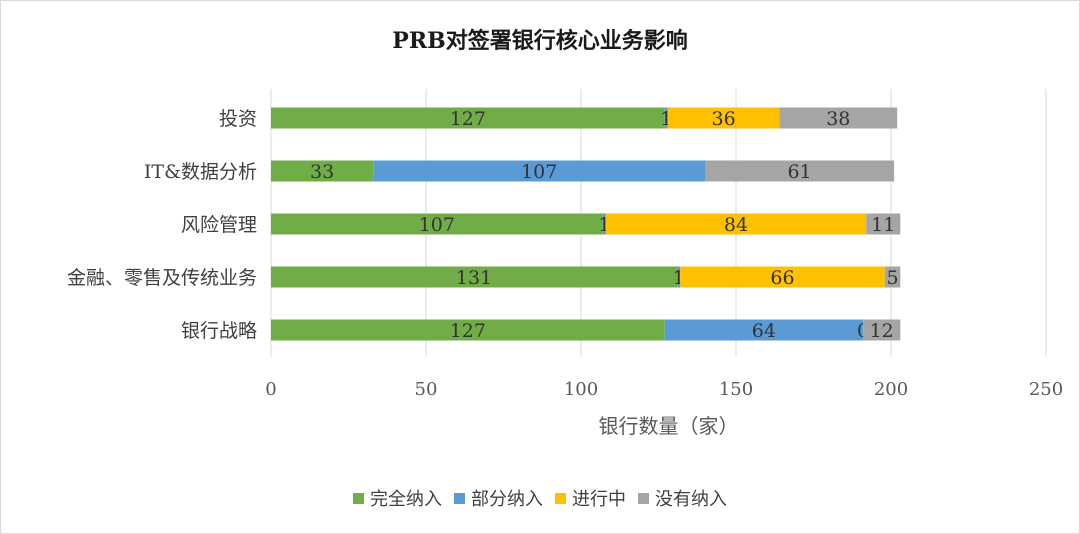 The width and height of the screenshot is (1080, 534). I want to click on x-axis-label: 银行数量（家）, so click(669, 426).